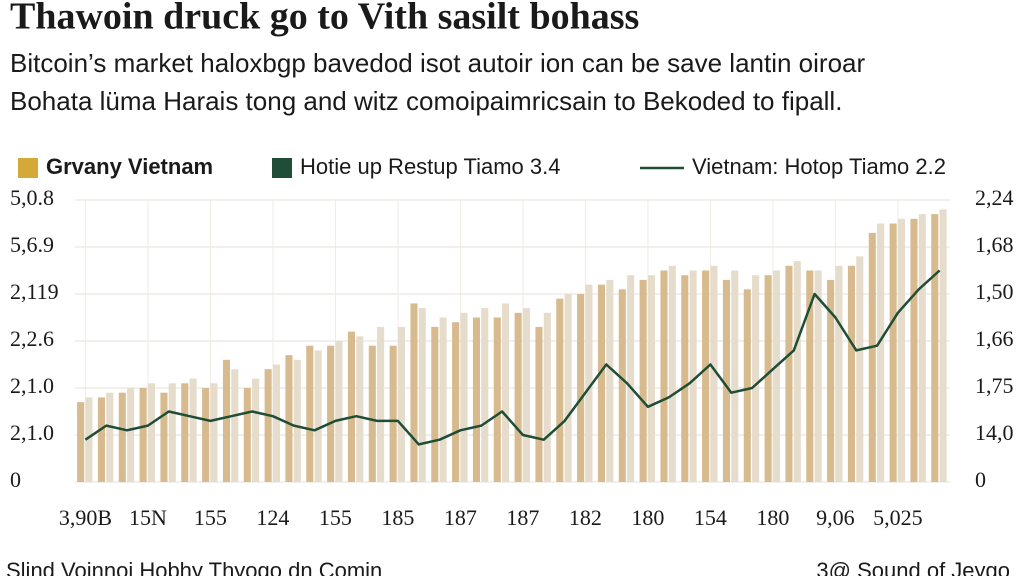 The height and width of the screenshot is (576, 1024). Describe the element at coordinates (32, 197) in the screenshot. I see `yticks-label: 5,0.8` at that location.